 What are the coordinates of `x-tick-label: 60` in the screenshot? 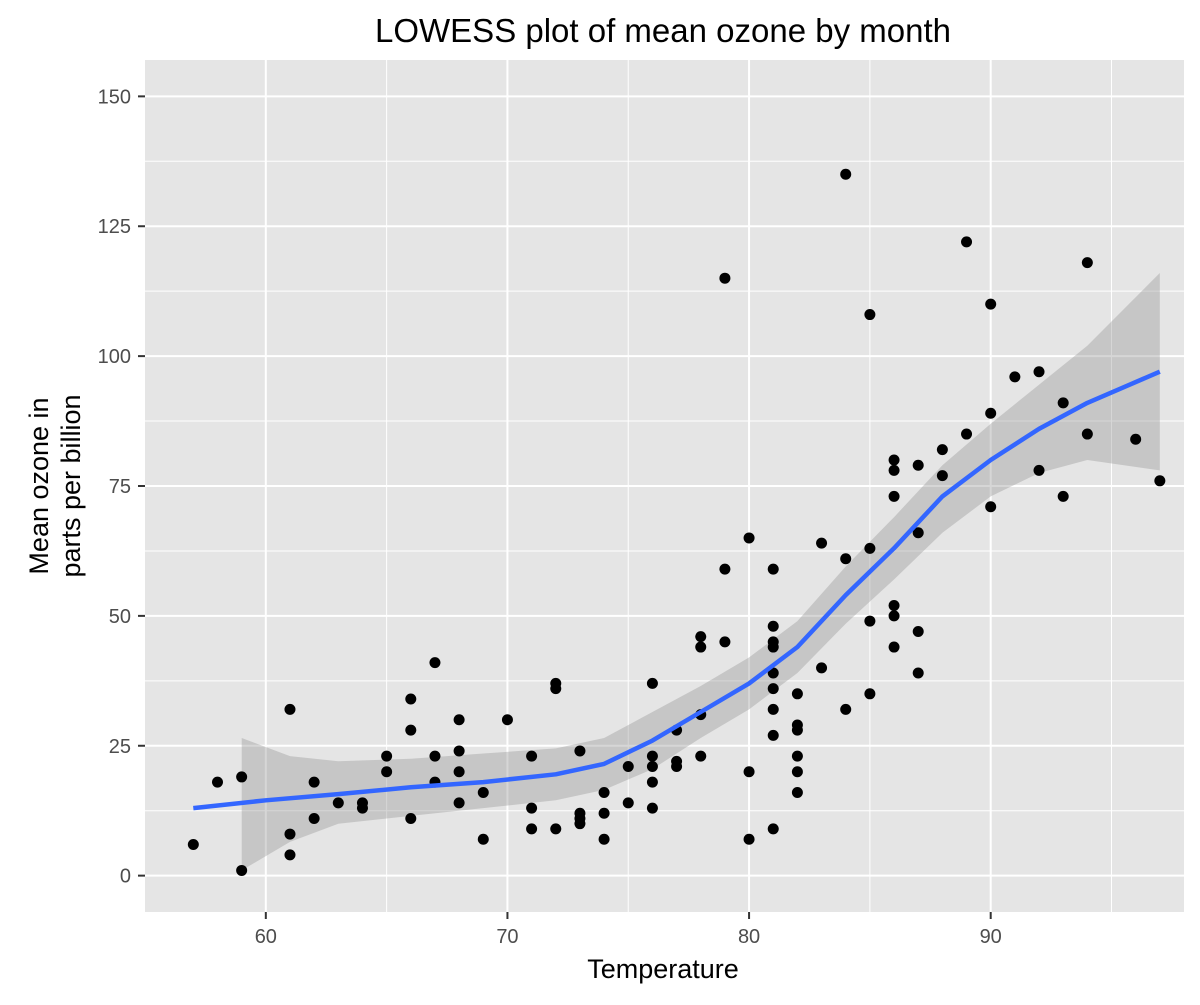 It's located at (266, 937).